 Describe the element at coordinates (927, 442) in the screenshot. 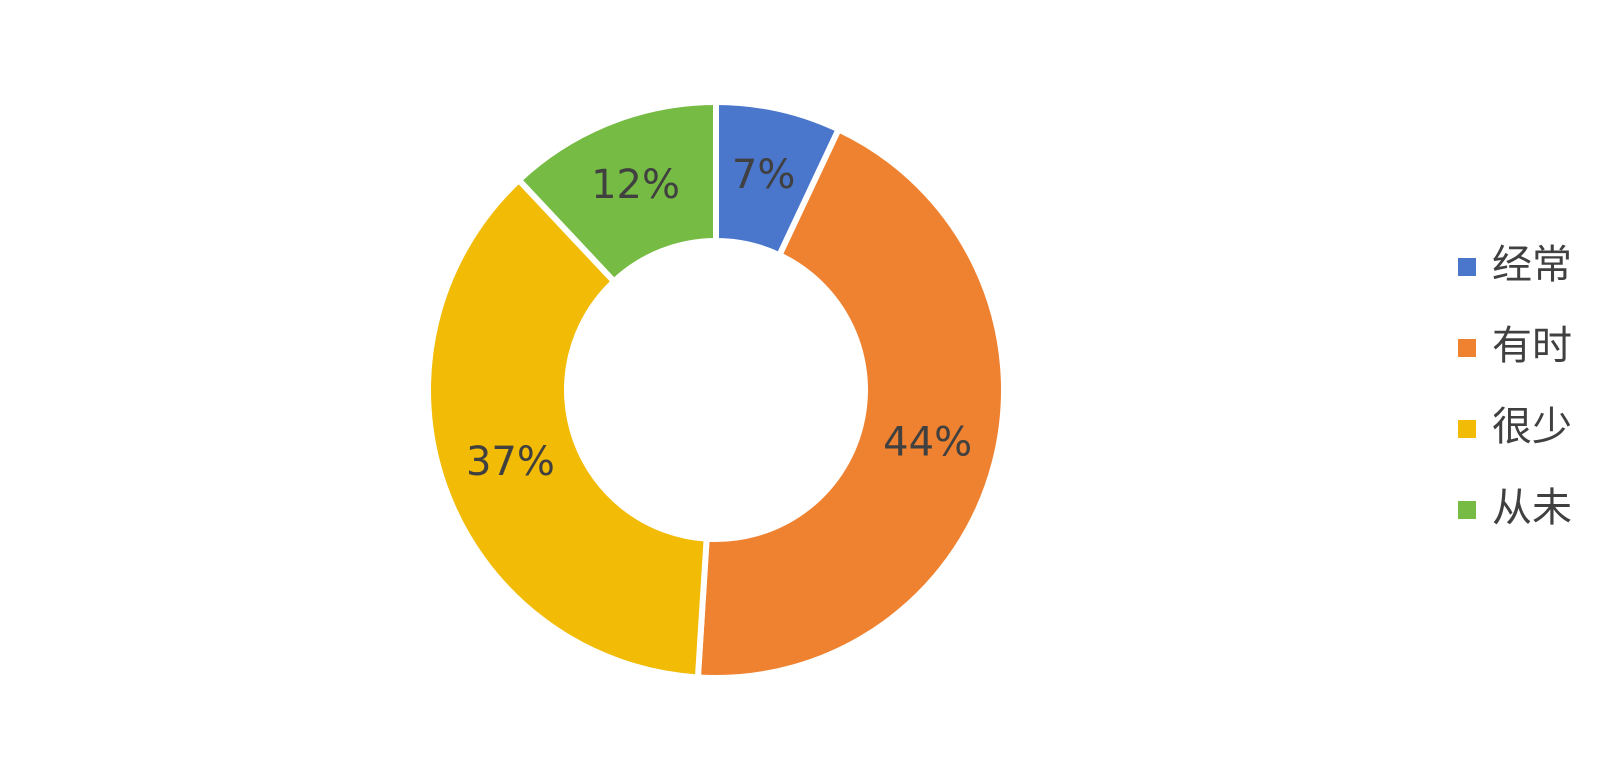

I see `value-label: 44%` at that location.